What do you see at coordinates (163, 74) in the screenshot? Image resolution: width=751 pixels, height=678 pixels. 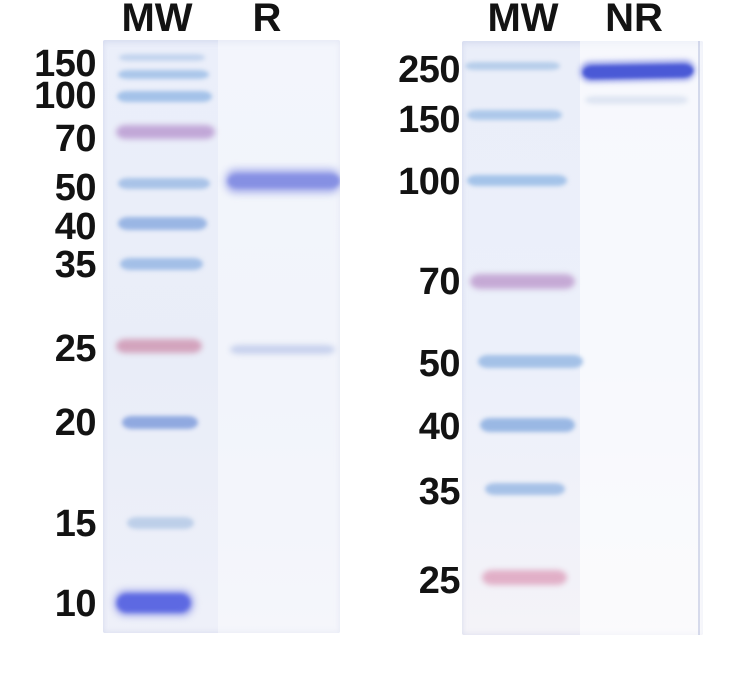 I see `band-gel-left-mw-150-core` at bounding box center [163, 74].